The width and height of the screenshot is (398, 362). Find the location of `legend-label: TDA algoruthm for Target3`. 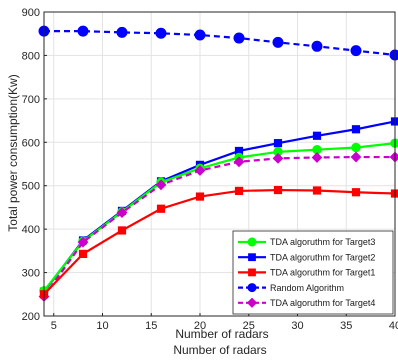

legend-label: TDA algoruthm for Target3 is located at coordinates (322, 242).